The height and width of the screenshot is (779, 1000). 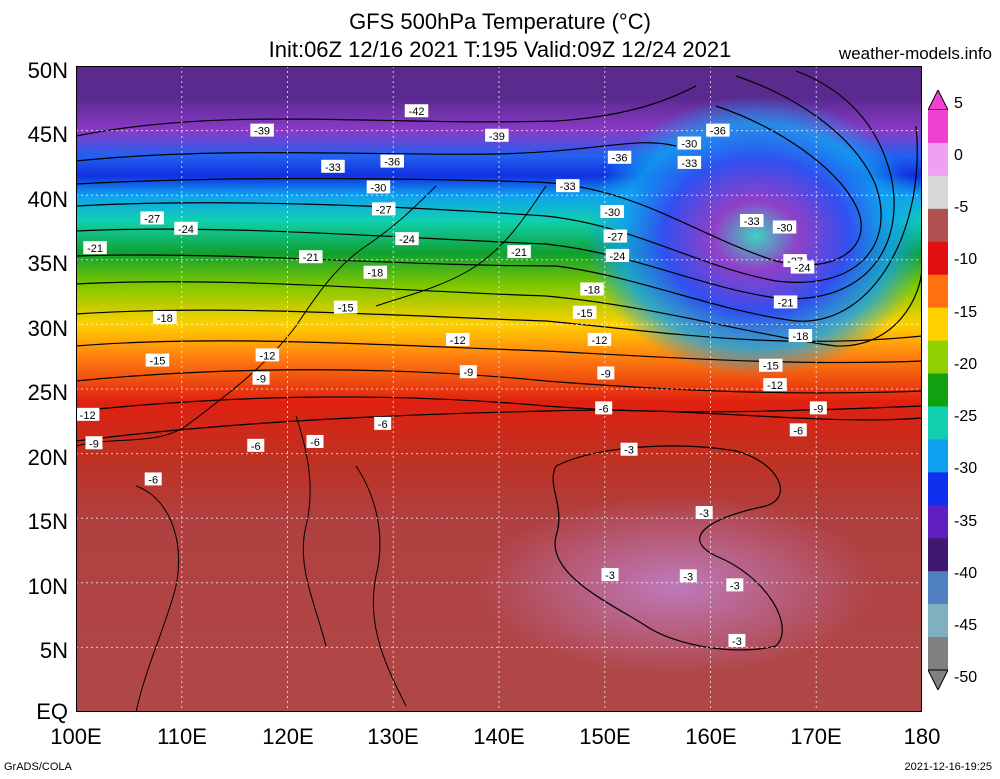 What do you see at coordinates (816, 736) in the screenshot?
I see `lon-label: 170E` at bounding box center [816, 736].